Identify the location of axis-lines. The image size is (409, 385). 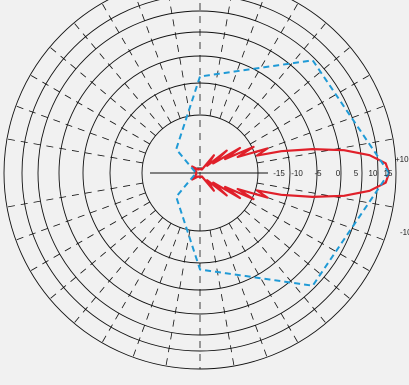
(209, 170).